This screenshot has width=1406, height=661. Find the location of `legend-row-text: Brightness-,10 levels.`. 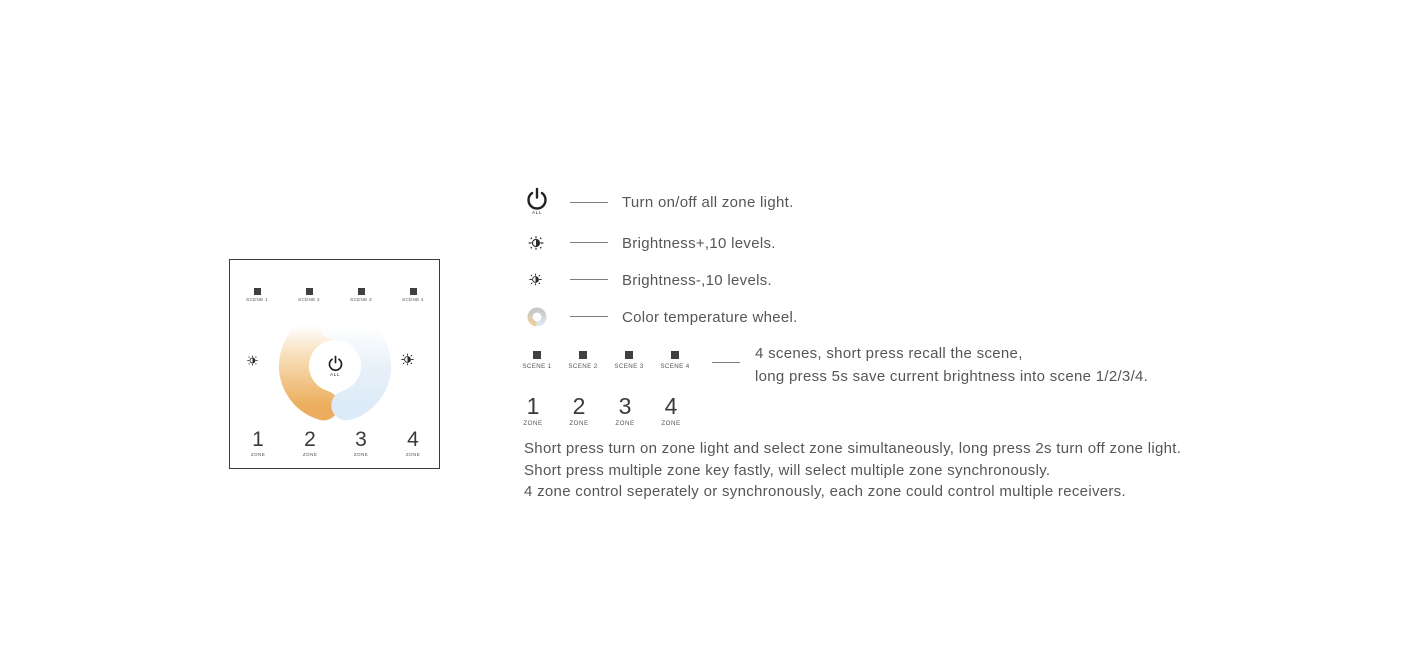

legend-row-text: Brightness-,10 levels. is located at coordinates (697, 280).